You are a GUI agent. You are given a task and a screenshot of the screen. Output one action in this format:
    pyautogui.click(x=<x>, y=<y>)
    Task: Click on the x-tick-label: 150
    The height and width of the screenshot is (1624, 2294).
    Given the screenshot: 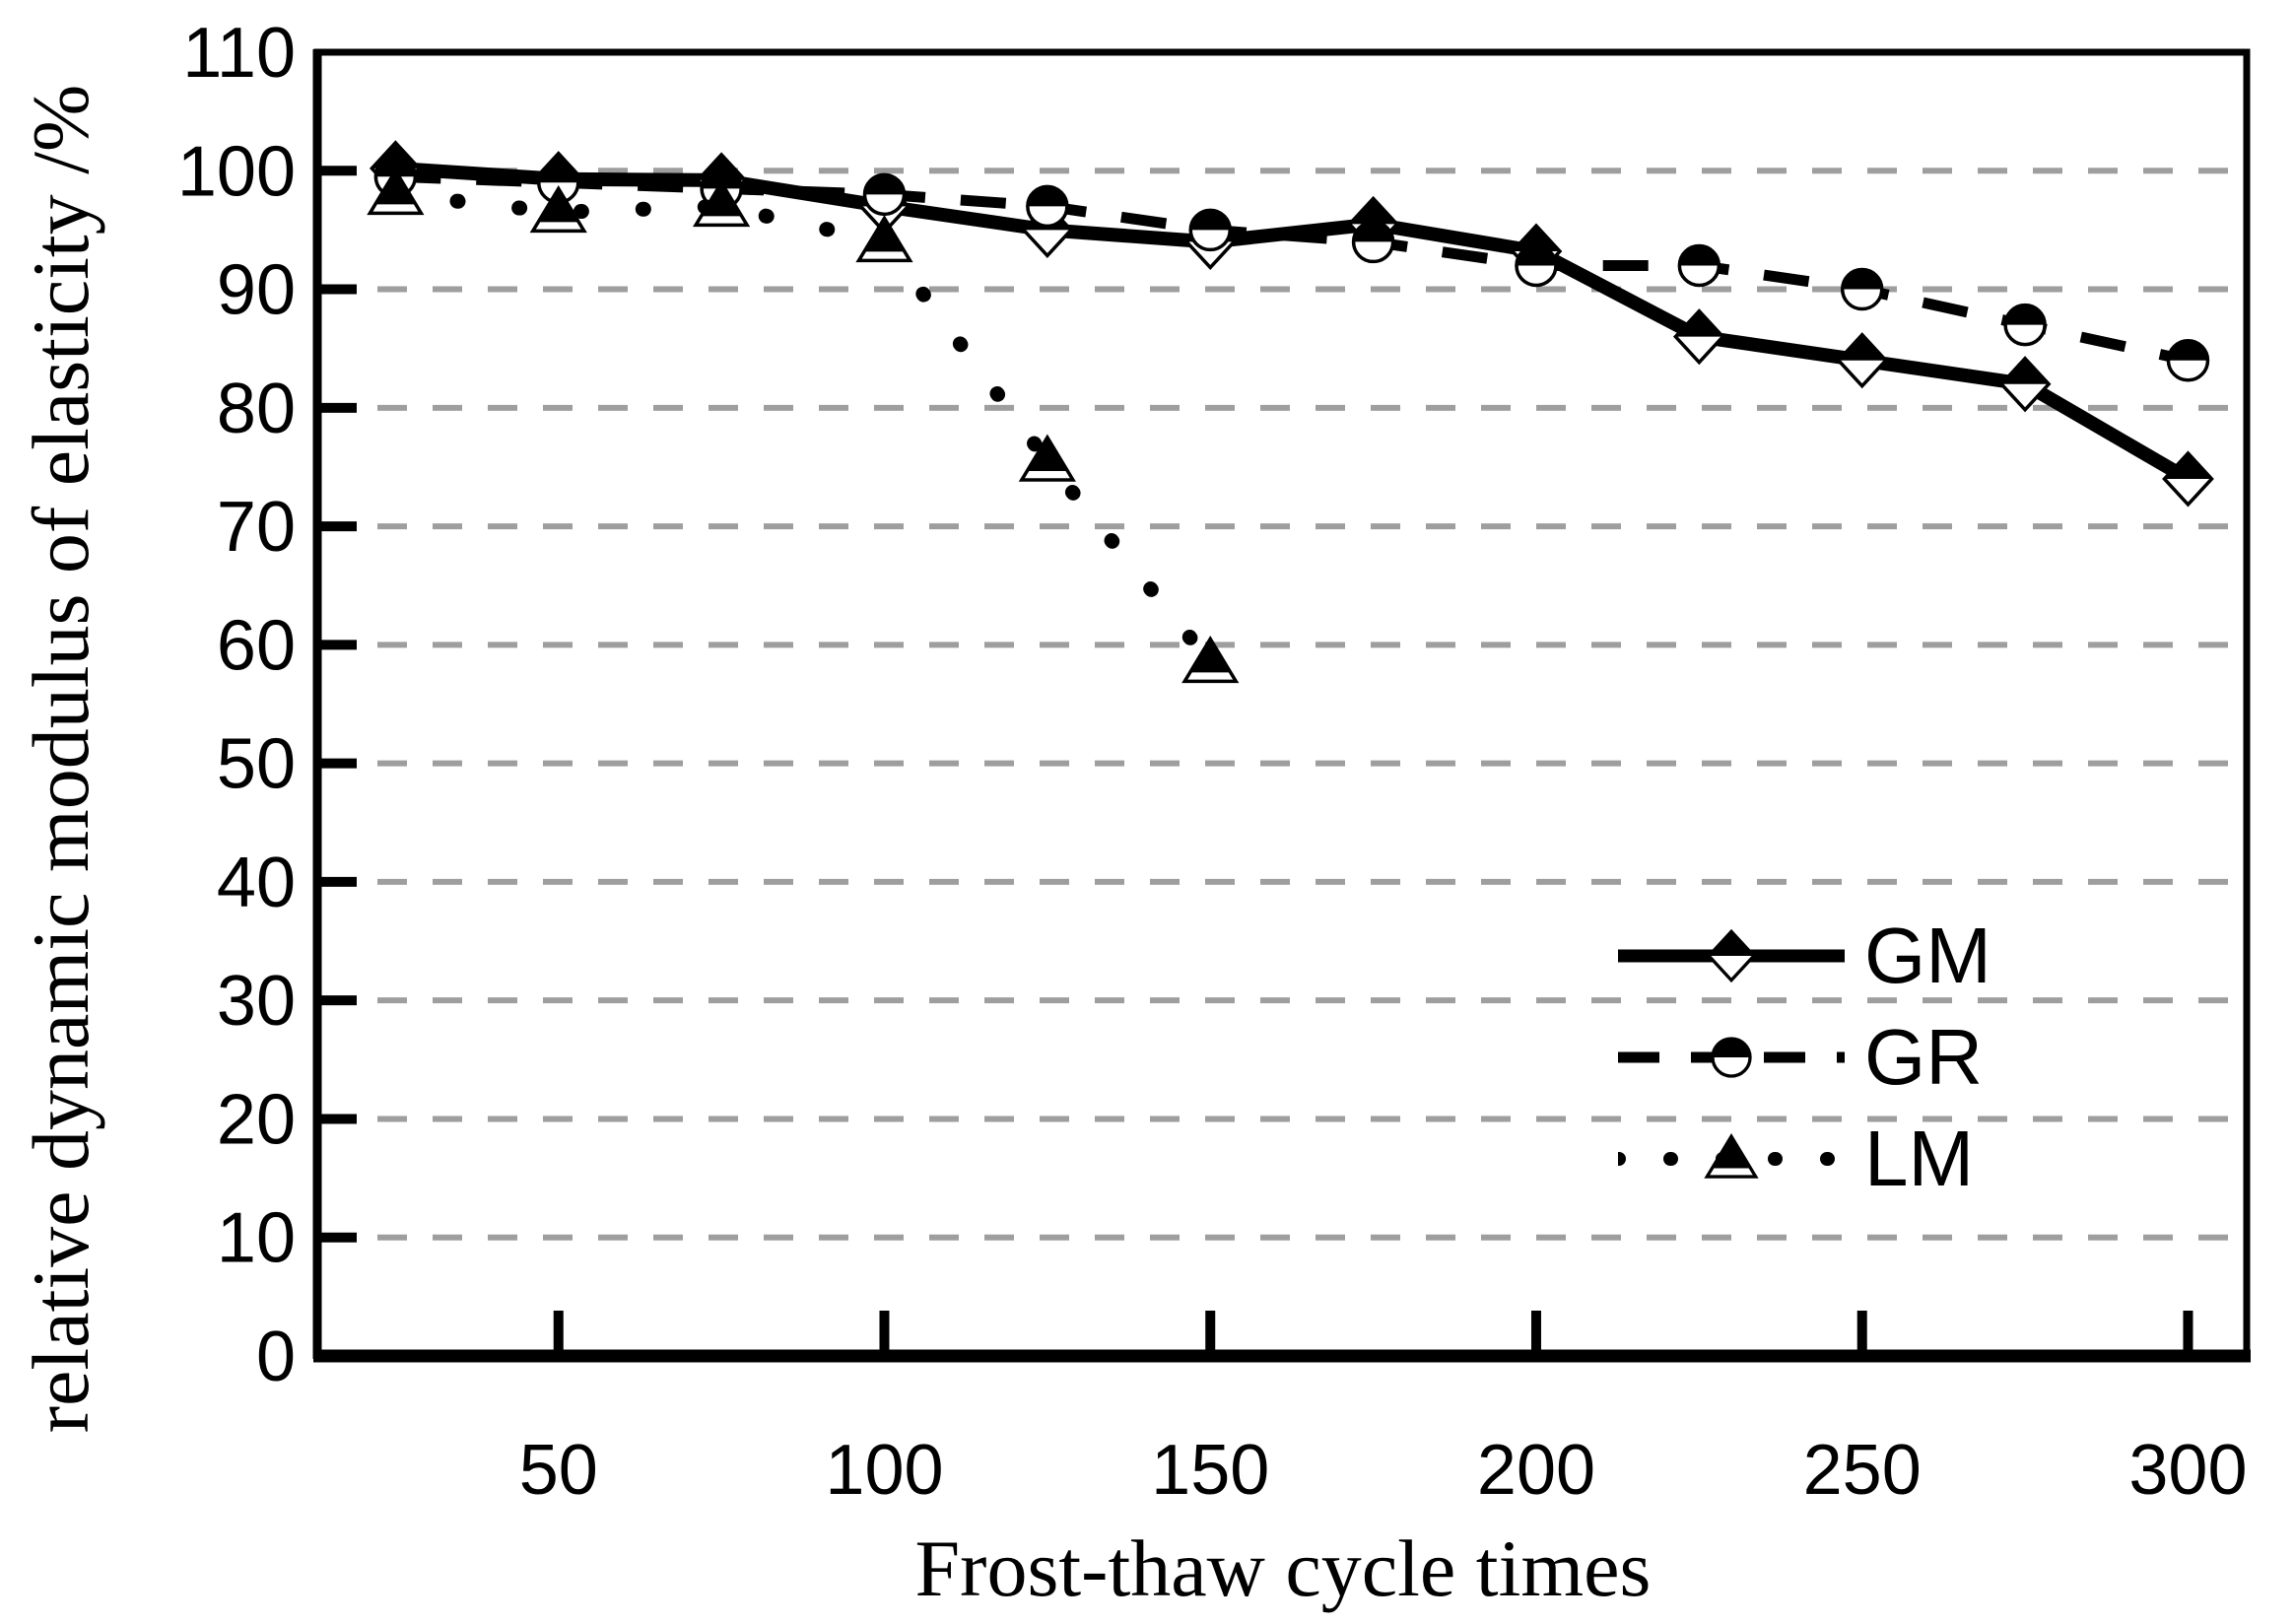 What is the action you would take?
    pyautogui.click(x=1210, y=1471)
    